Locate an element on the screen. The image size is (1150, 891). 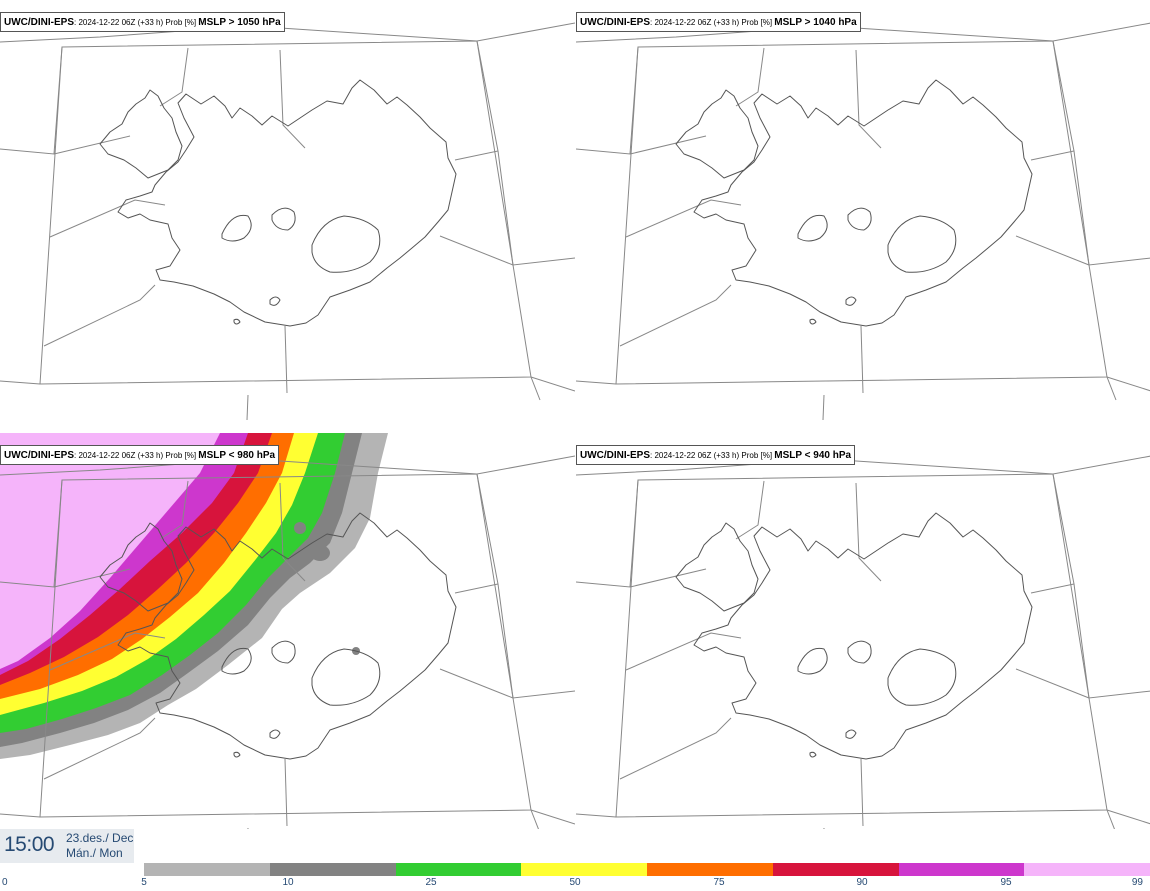
colorbar-tick-label: 25 is located at coordinates (431, 882).